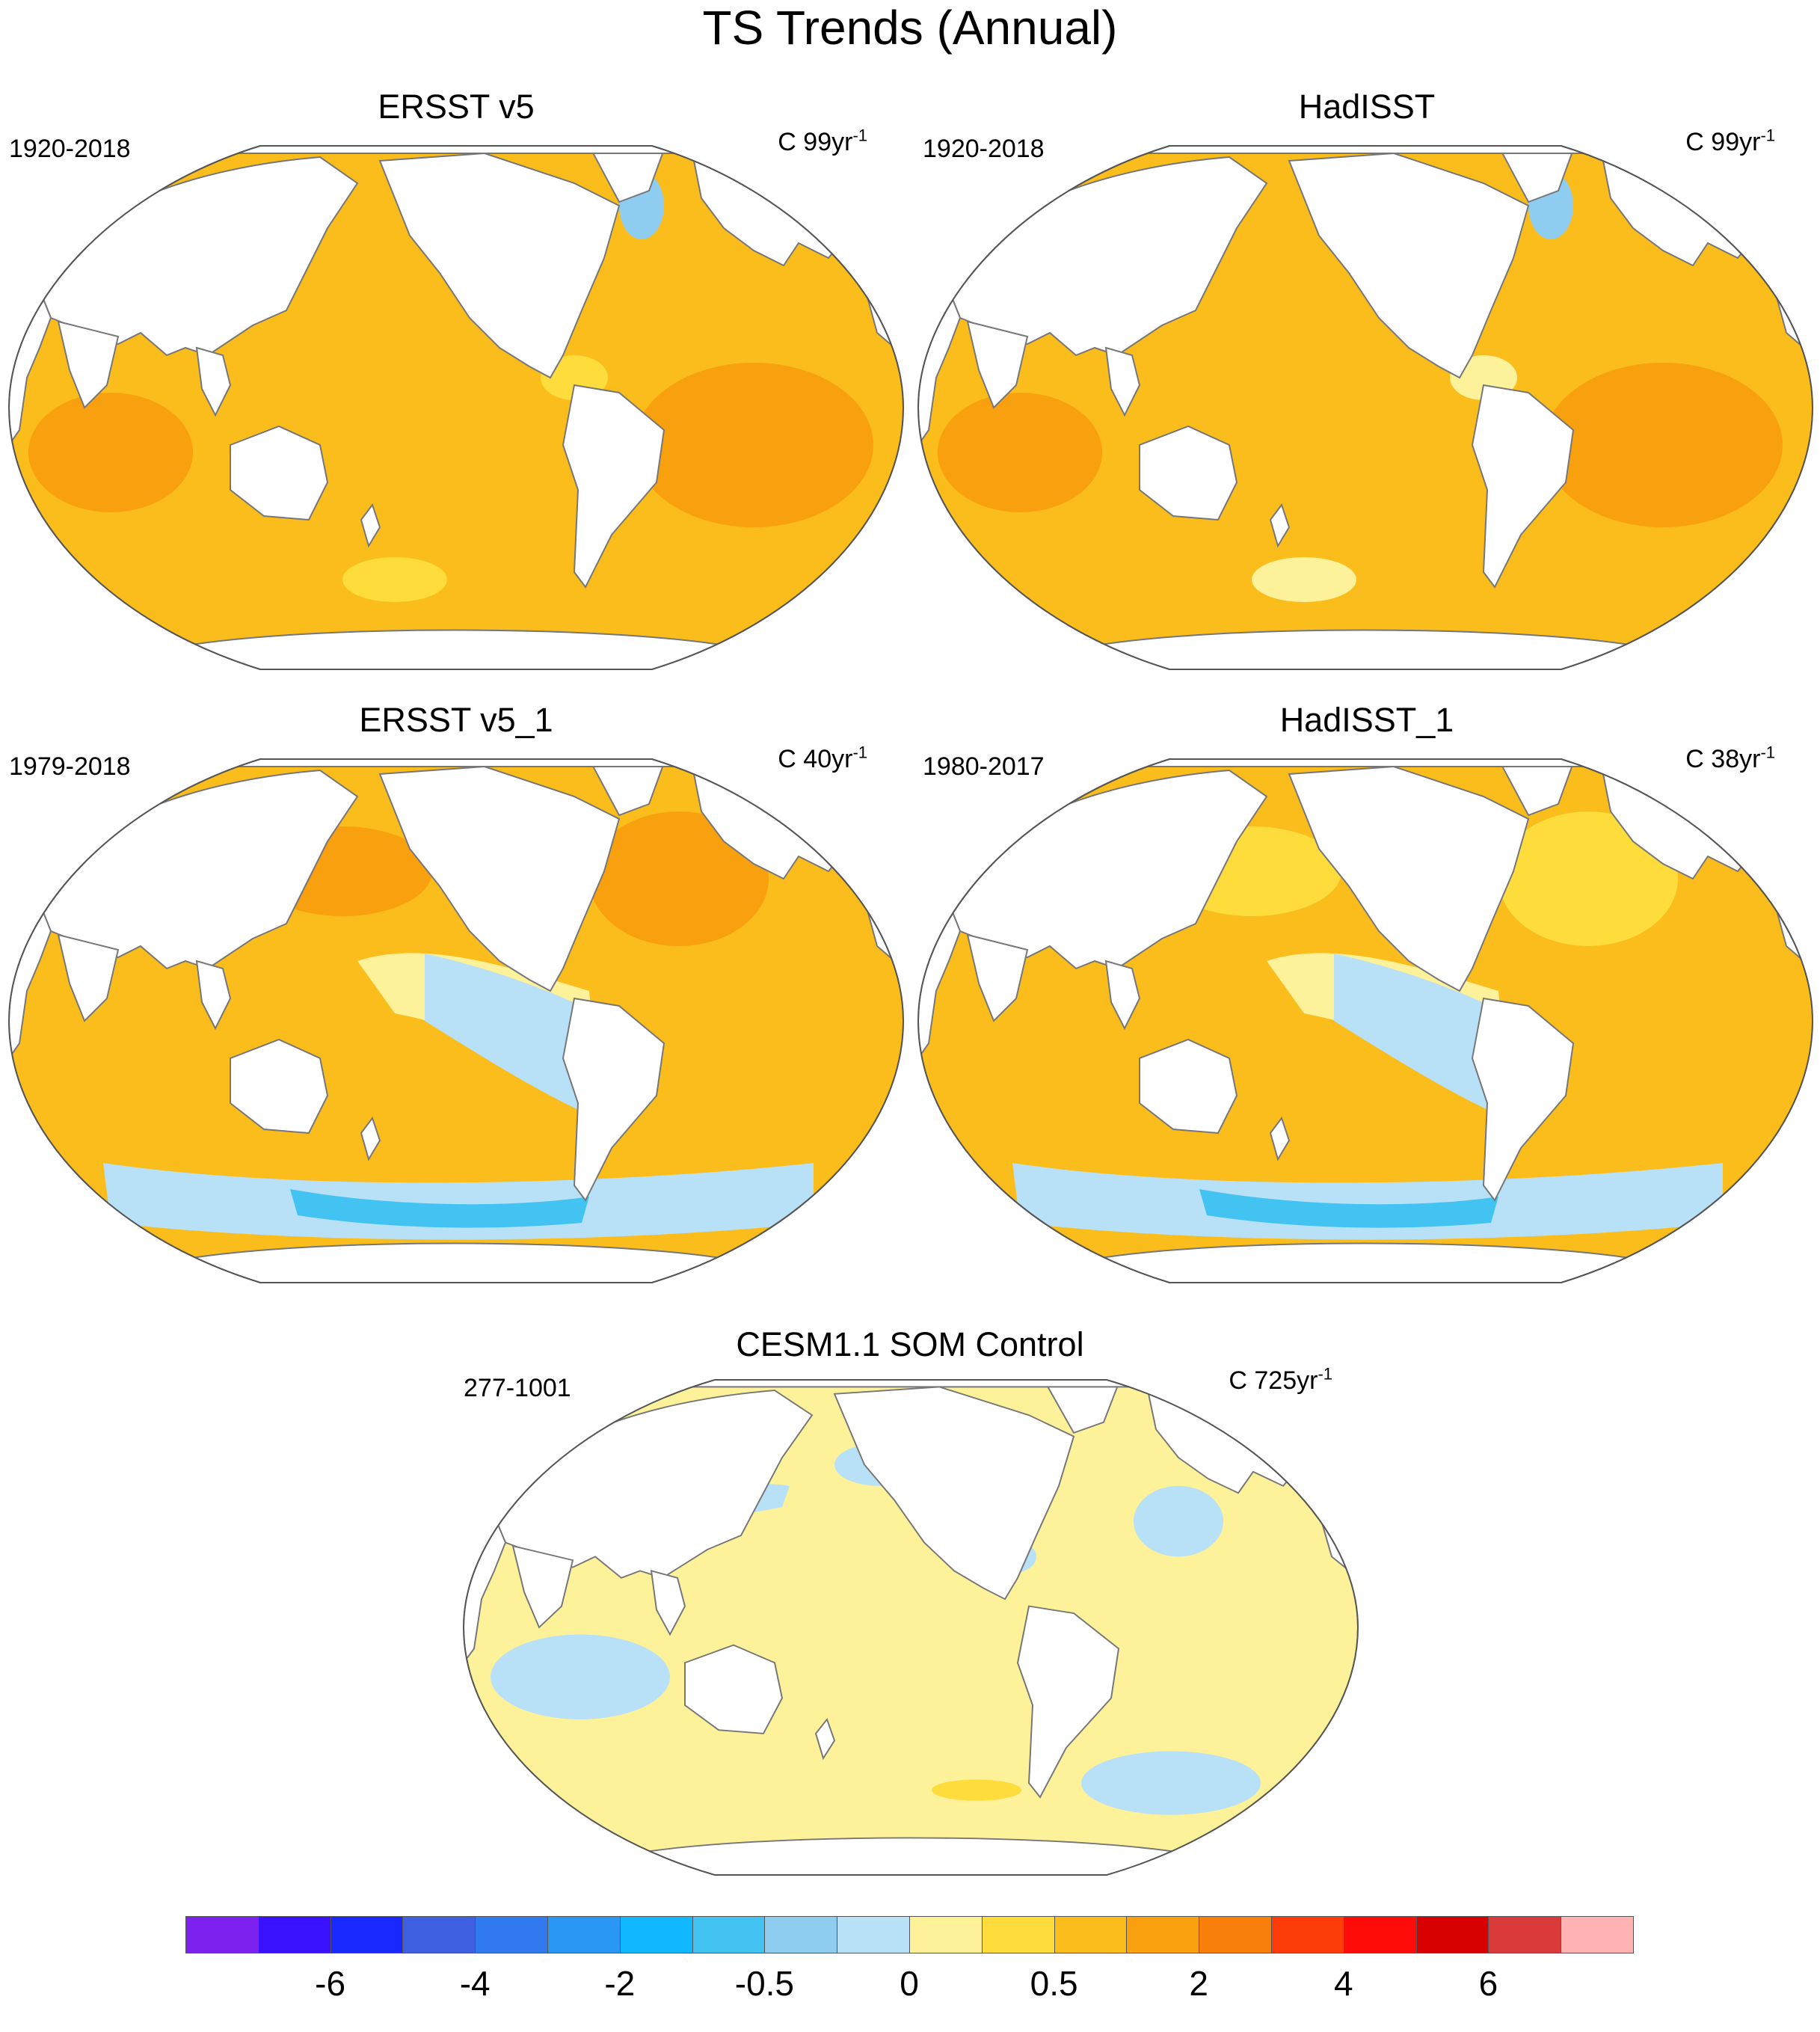 This screenshot has width=1820, height=2032. What do you see at coordinates (764, 1983) in the screenshot?
I see `colorbar-tick-label: -0.5` at bounding box center [764, 1983].